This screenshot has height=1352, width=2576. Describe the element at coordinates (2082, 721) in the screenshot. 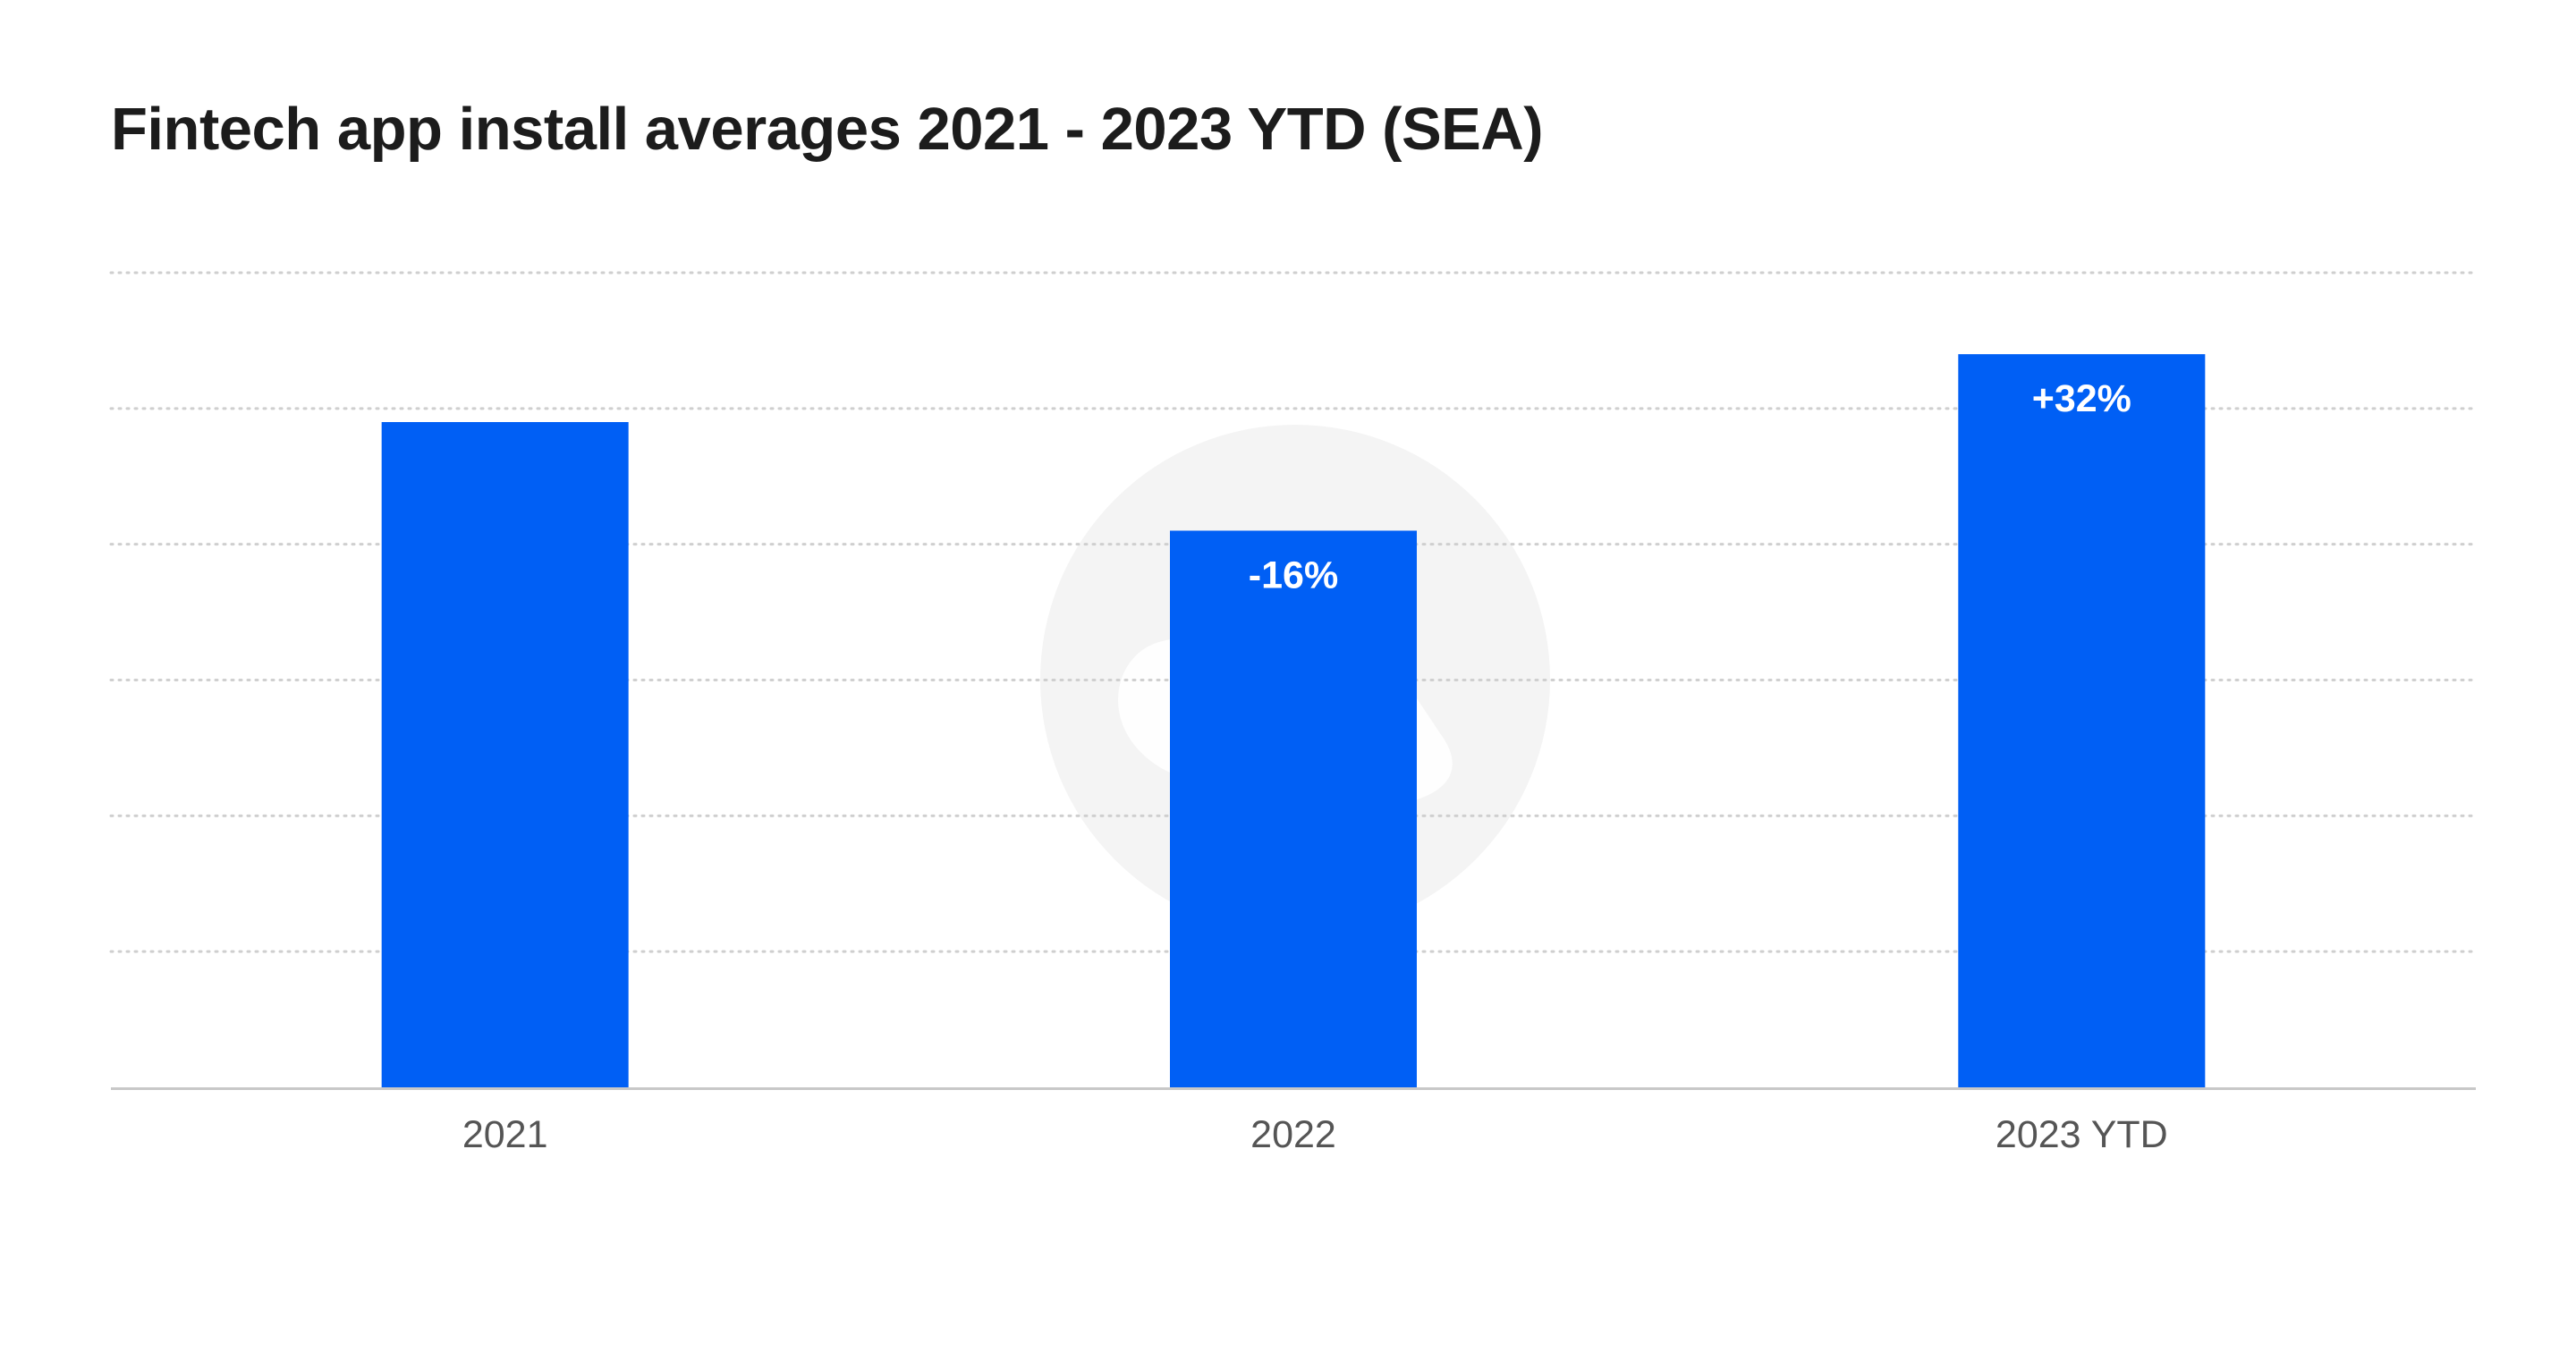

I see `bar-2023-ytd` at that location.